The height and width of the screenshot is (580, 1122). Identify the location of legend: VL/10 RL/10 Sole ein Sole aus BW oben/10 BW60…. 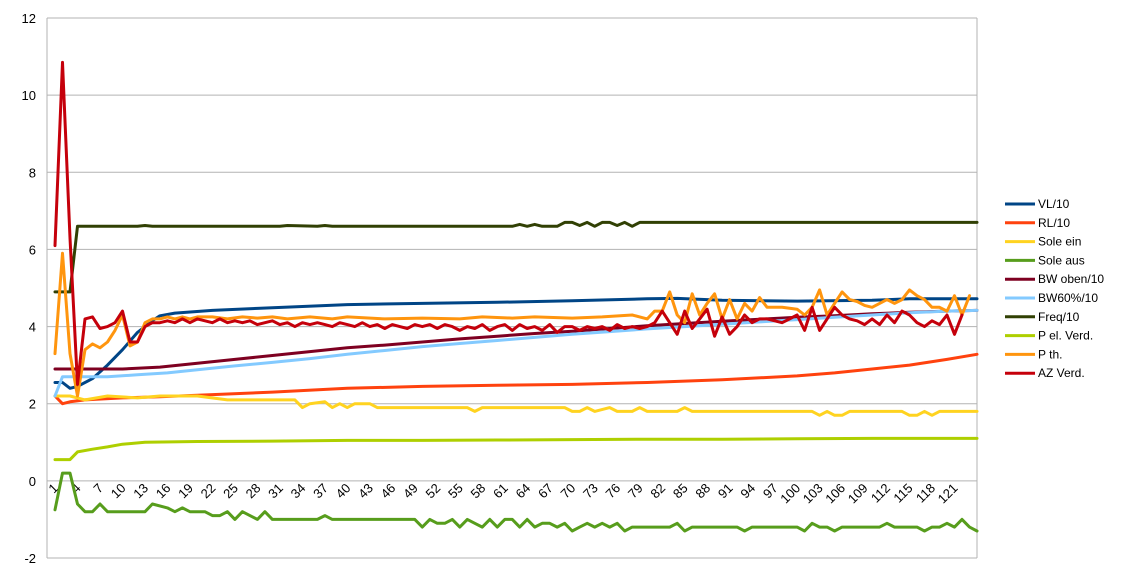
(1054, 288).